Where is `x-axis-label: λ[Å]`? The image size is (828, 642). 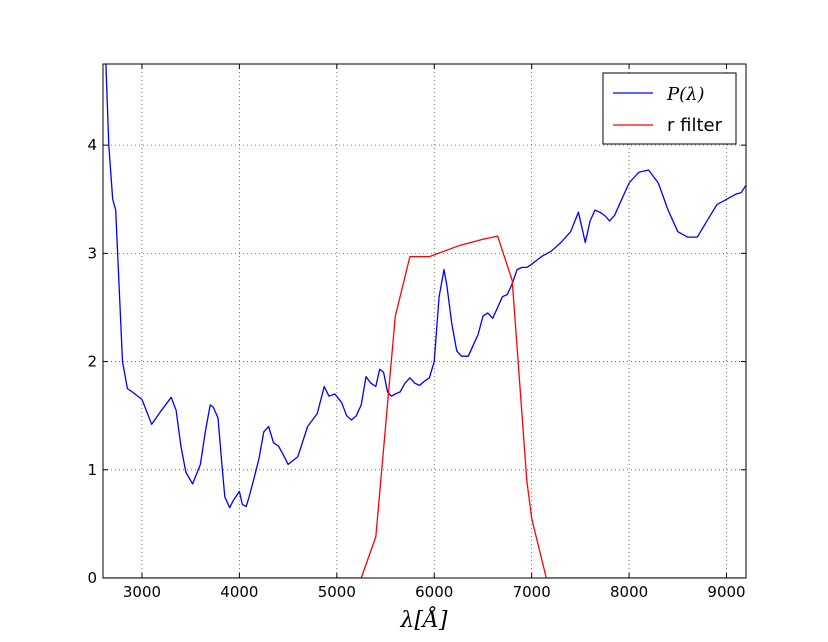 x-axis-label: λ[Å] is located at coordinates (424, 619).